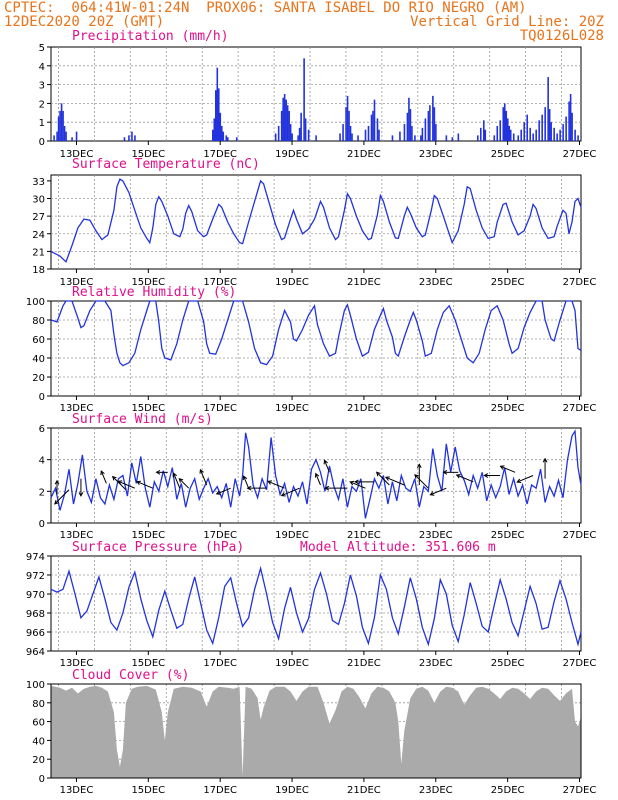  What do you see at coordinates (38, 704) in the screenshot?
I see `cloud-ytick-label: 80` at bounding box center [38, 704].